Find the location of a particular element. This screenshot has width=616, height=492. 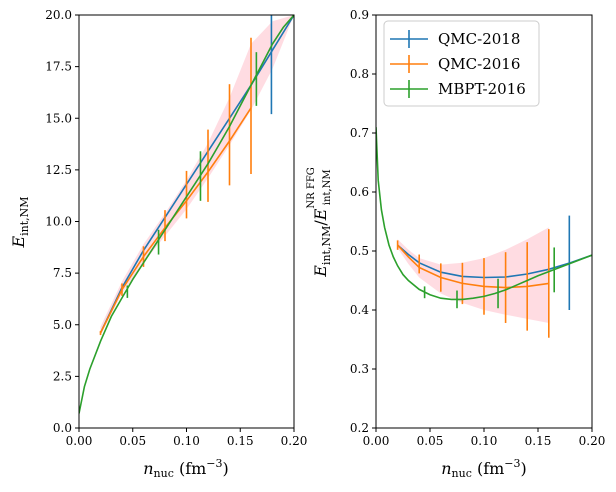

y-tick-label: 0.5 is located at coordinates (359, 251).